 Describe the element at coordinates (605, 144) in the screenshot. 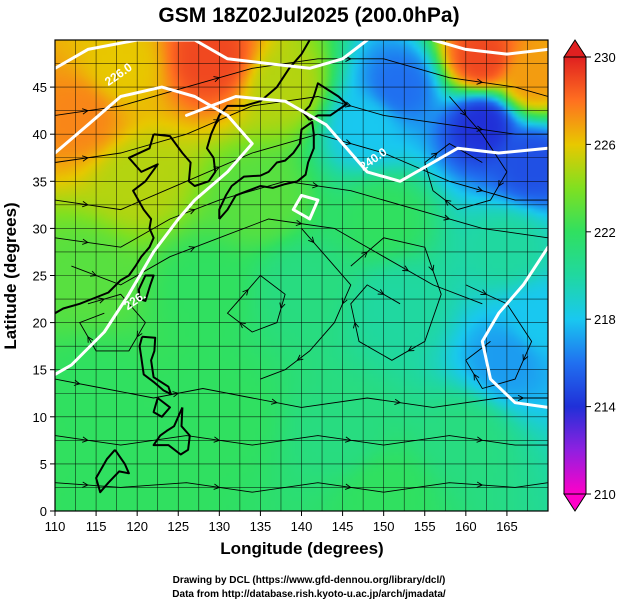

I see `colorbar-tick-label: 226` at that location.